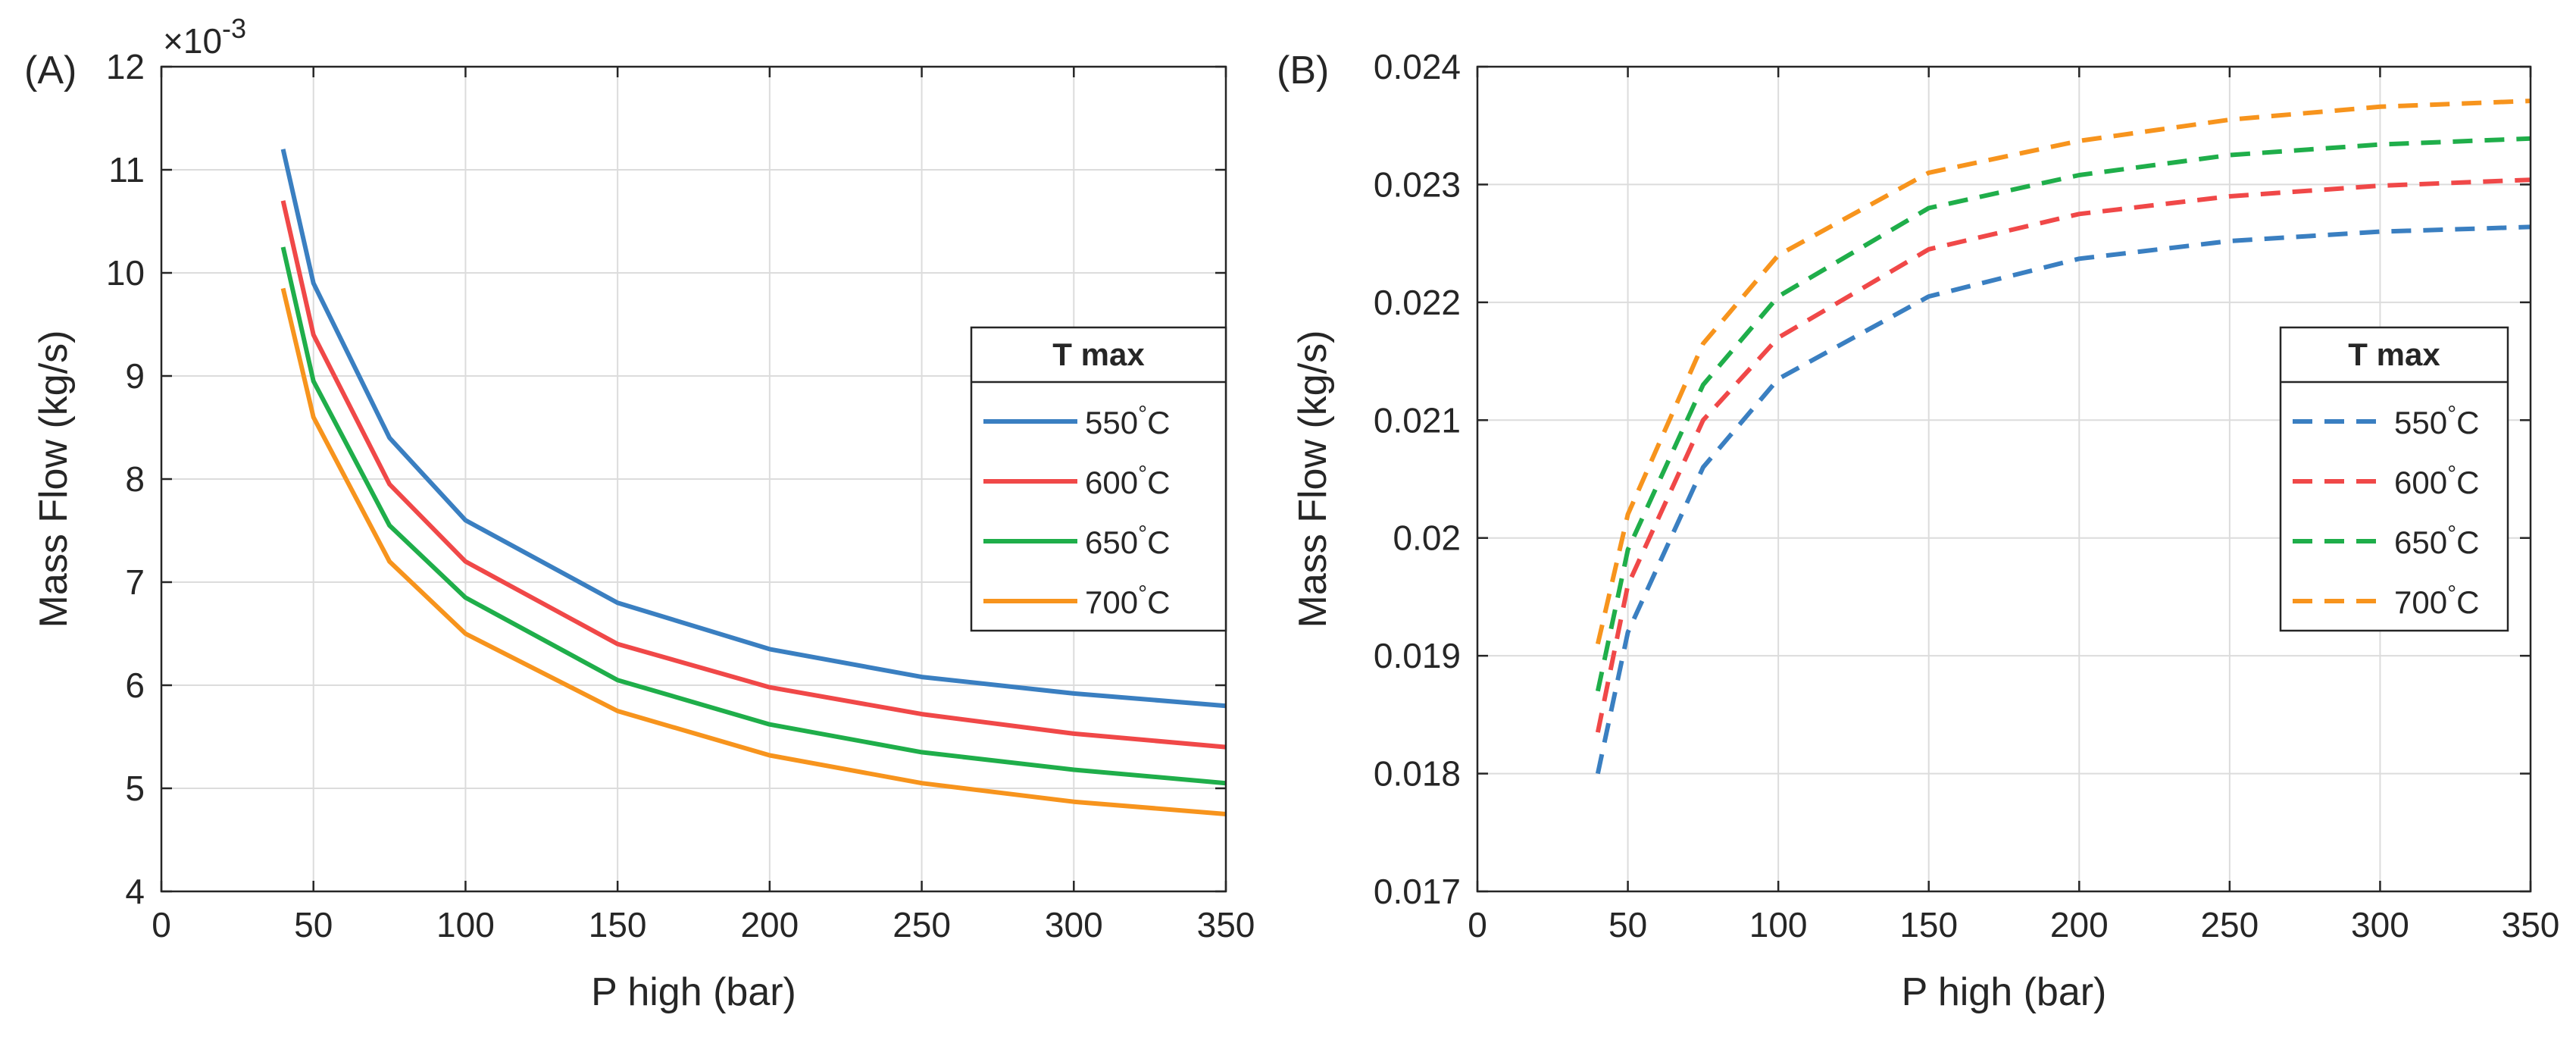 The image size is (2576, 1043). What do you see at coordinates (135, 788) in the screenshot?
I see `y-tick-label: 5` at bounding box center [135, 788].